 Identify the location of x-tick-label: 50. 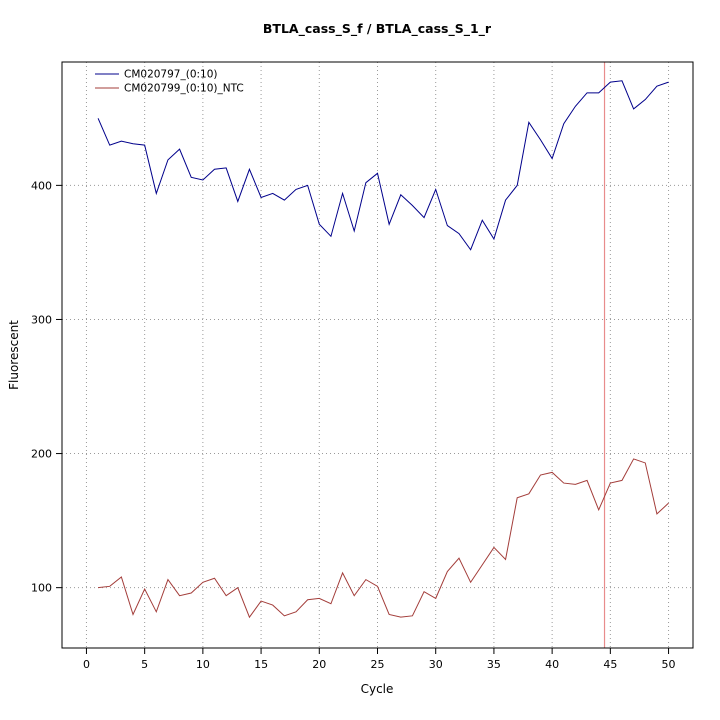
(669, 664).